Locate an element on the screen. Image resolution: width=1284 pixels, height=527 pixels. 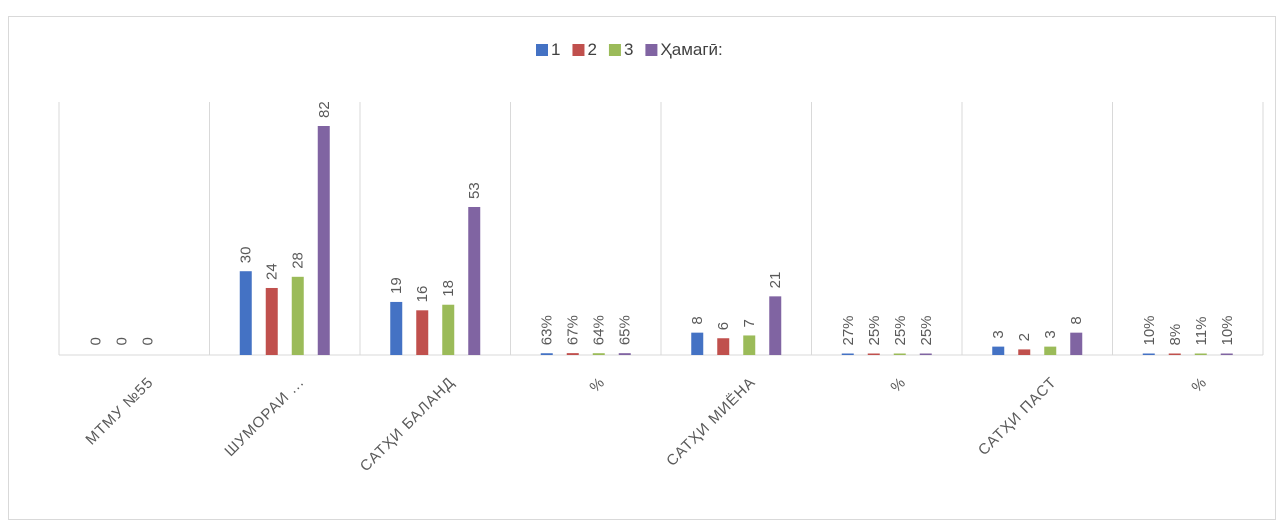
data-label: 24 is located at coordinates (272, 271).